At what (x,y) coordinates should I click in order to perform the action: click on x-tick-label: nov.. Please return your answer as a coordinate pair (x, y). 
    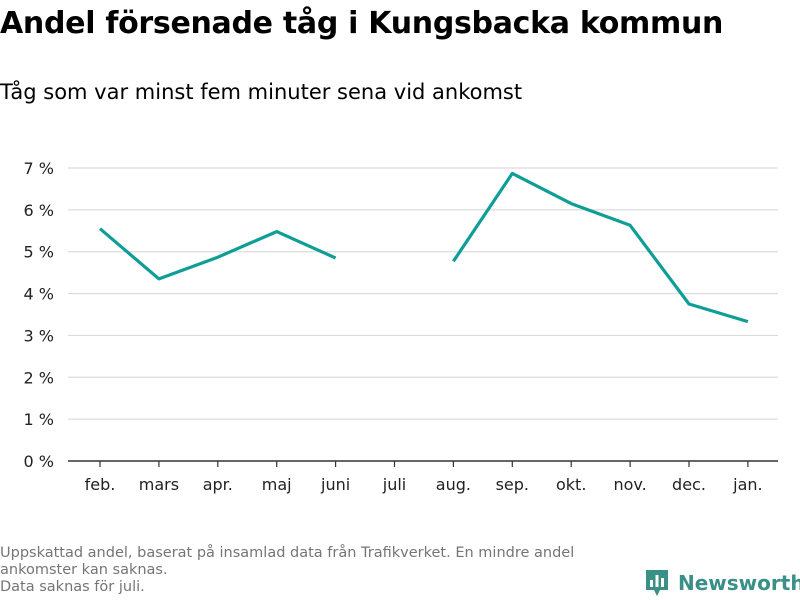
    Looking at the image, I should click on (629, 484).